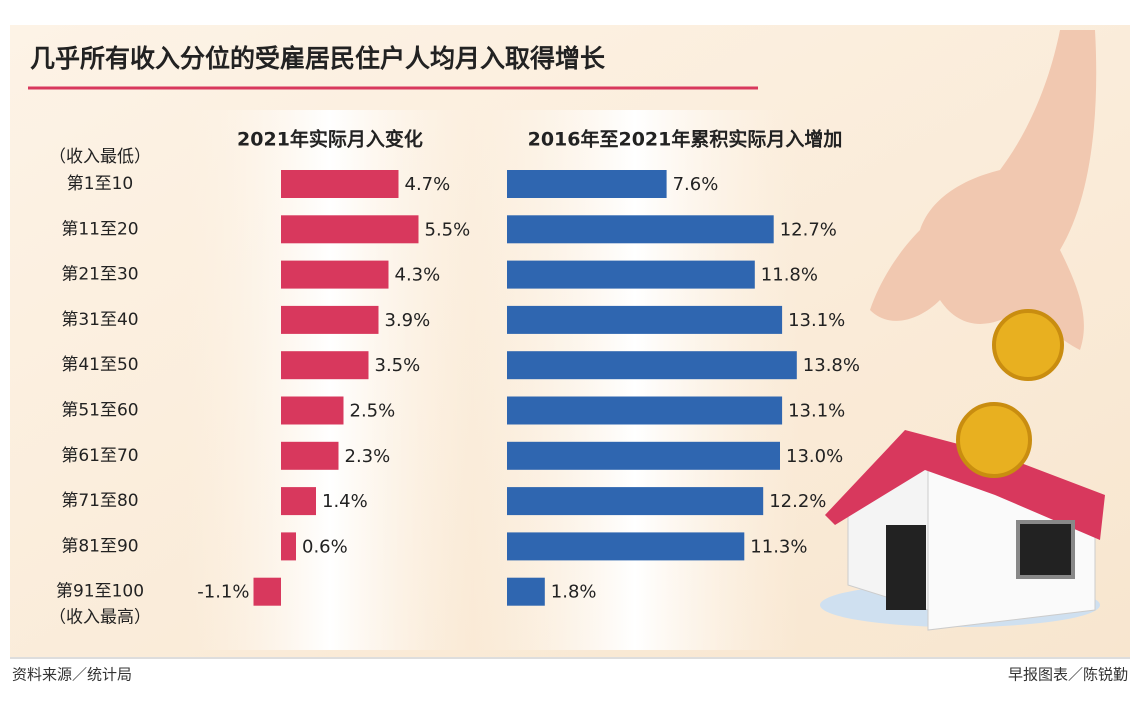 The width and height of the screenshot is (1140, 712). What do you see at coordinates (318, 58) in the screenshot?
I see `chart-title: 几乎所有收入分位的受雇居民住户人均月入取得增长` at bounding box center [318, 58].